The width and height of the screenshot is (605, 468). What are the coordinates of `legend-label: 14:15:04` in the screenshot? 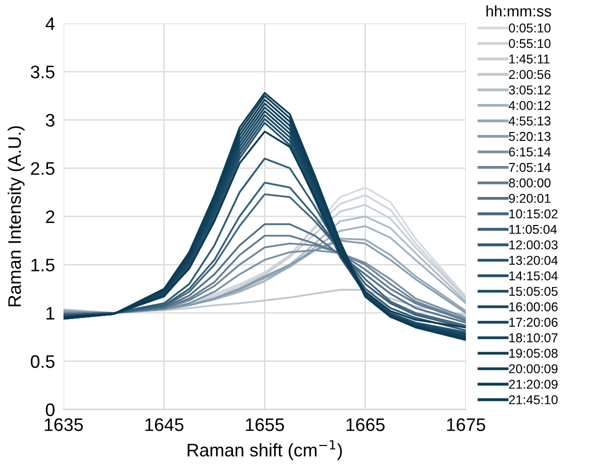 It's located at (533, 275).